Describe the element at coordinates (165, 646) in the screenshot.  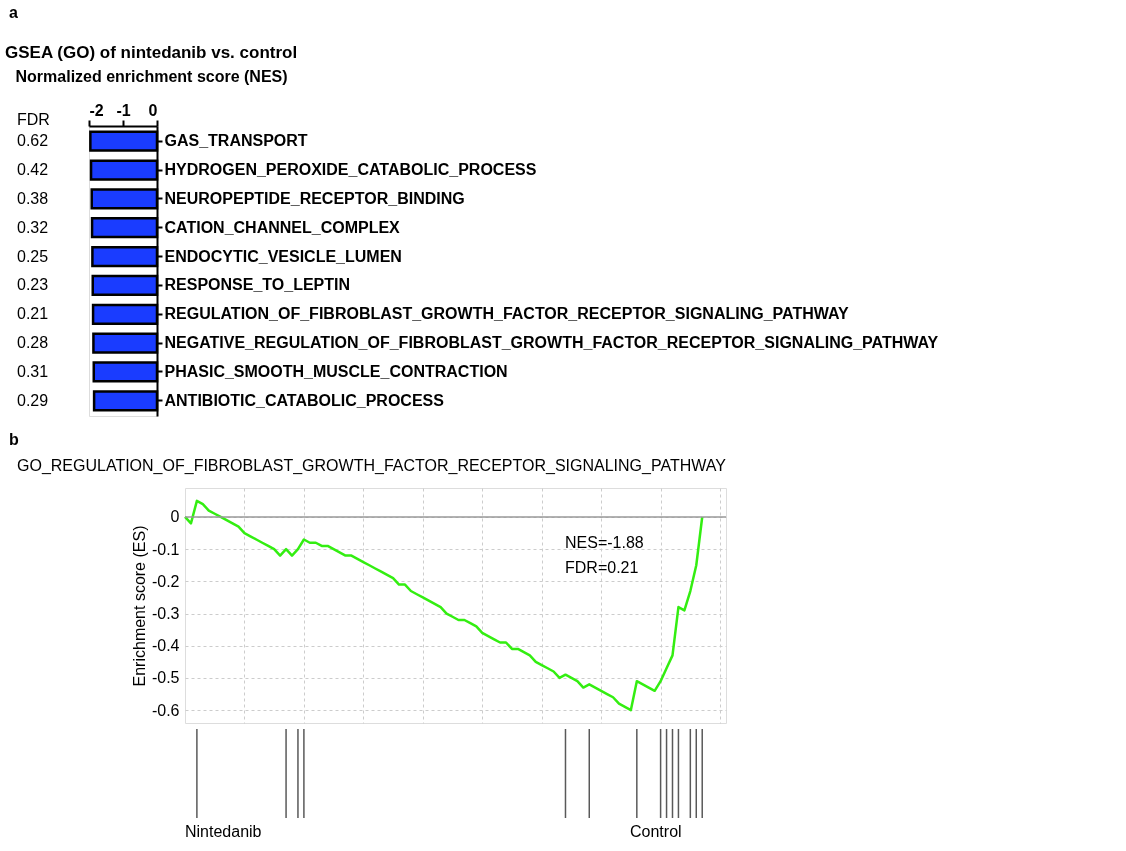
I see `y-tick-label: -0.4` at that location.